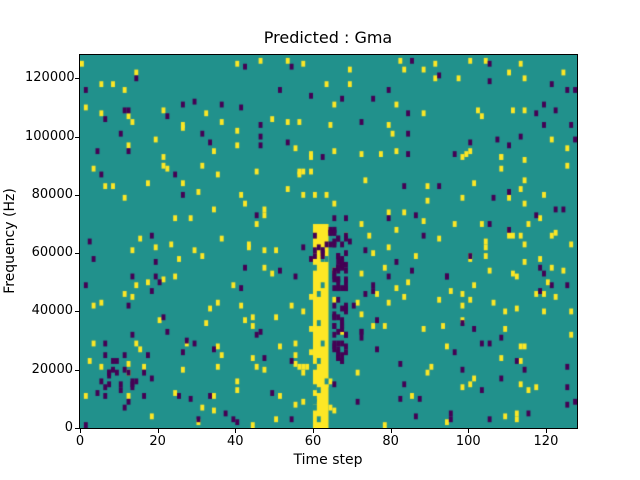  What do you see at coordinates (328, 460) in the screenshot?
I see `x-axis-label: Time step` at bounding box center [328, 460].